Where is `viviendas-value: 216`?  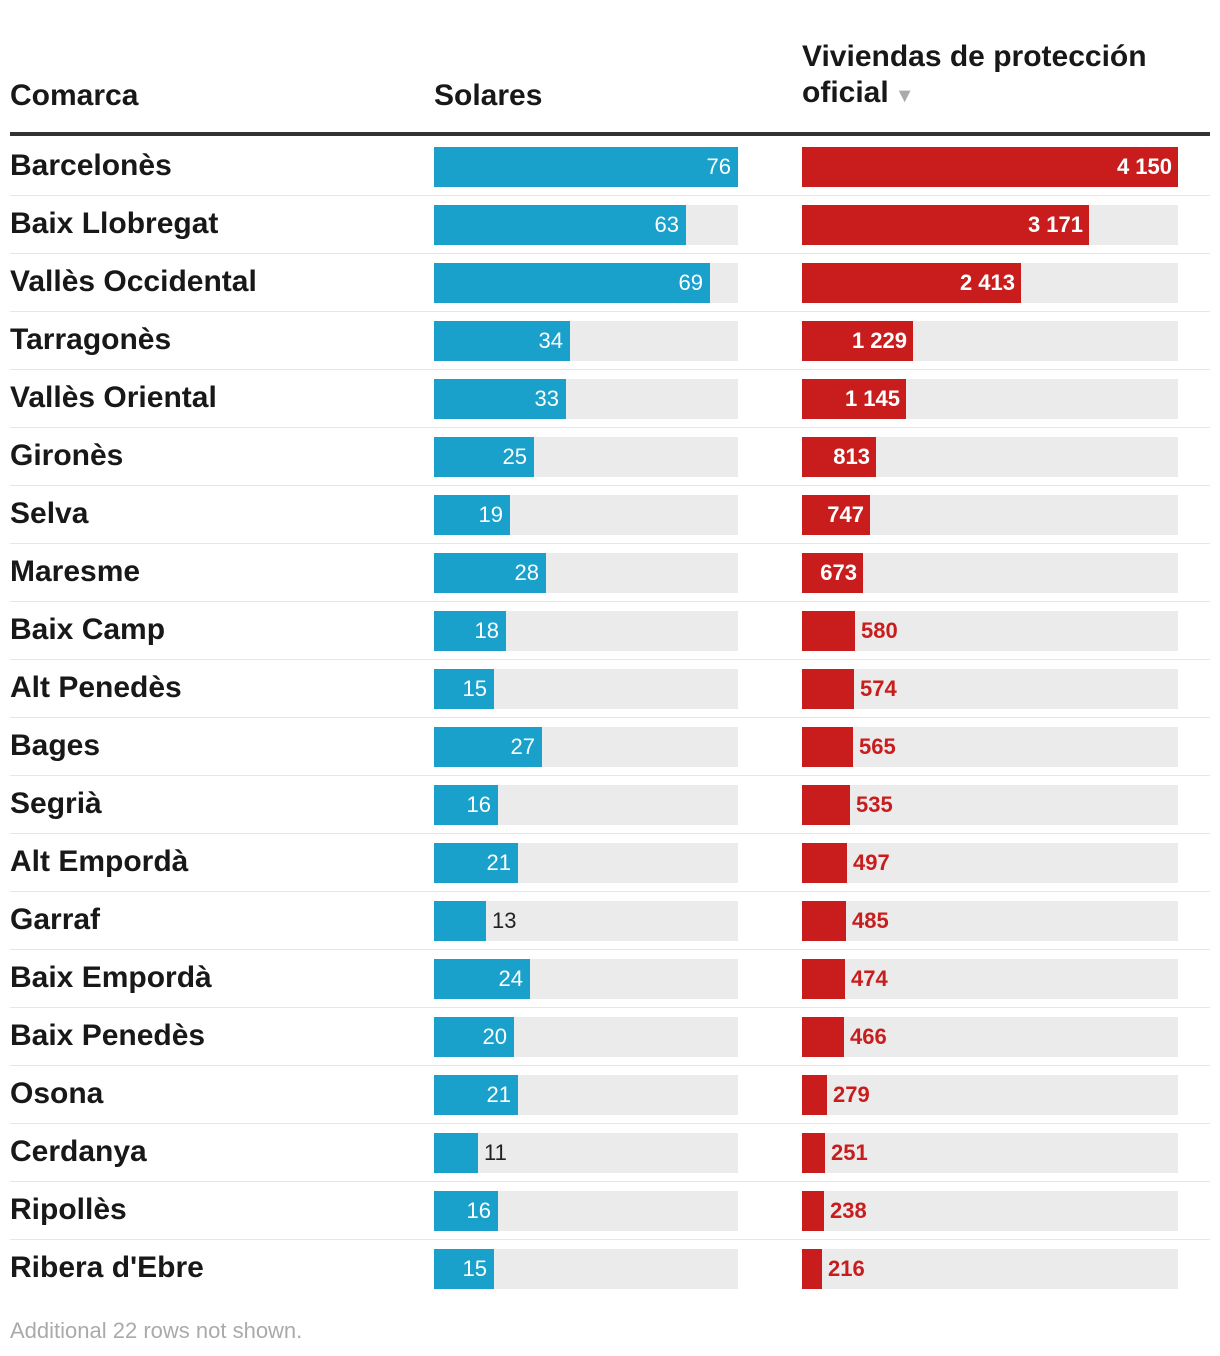 viviendas-value: 216 is located at coordinates (846, 1268).